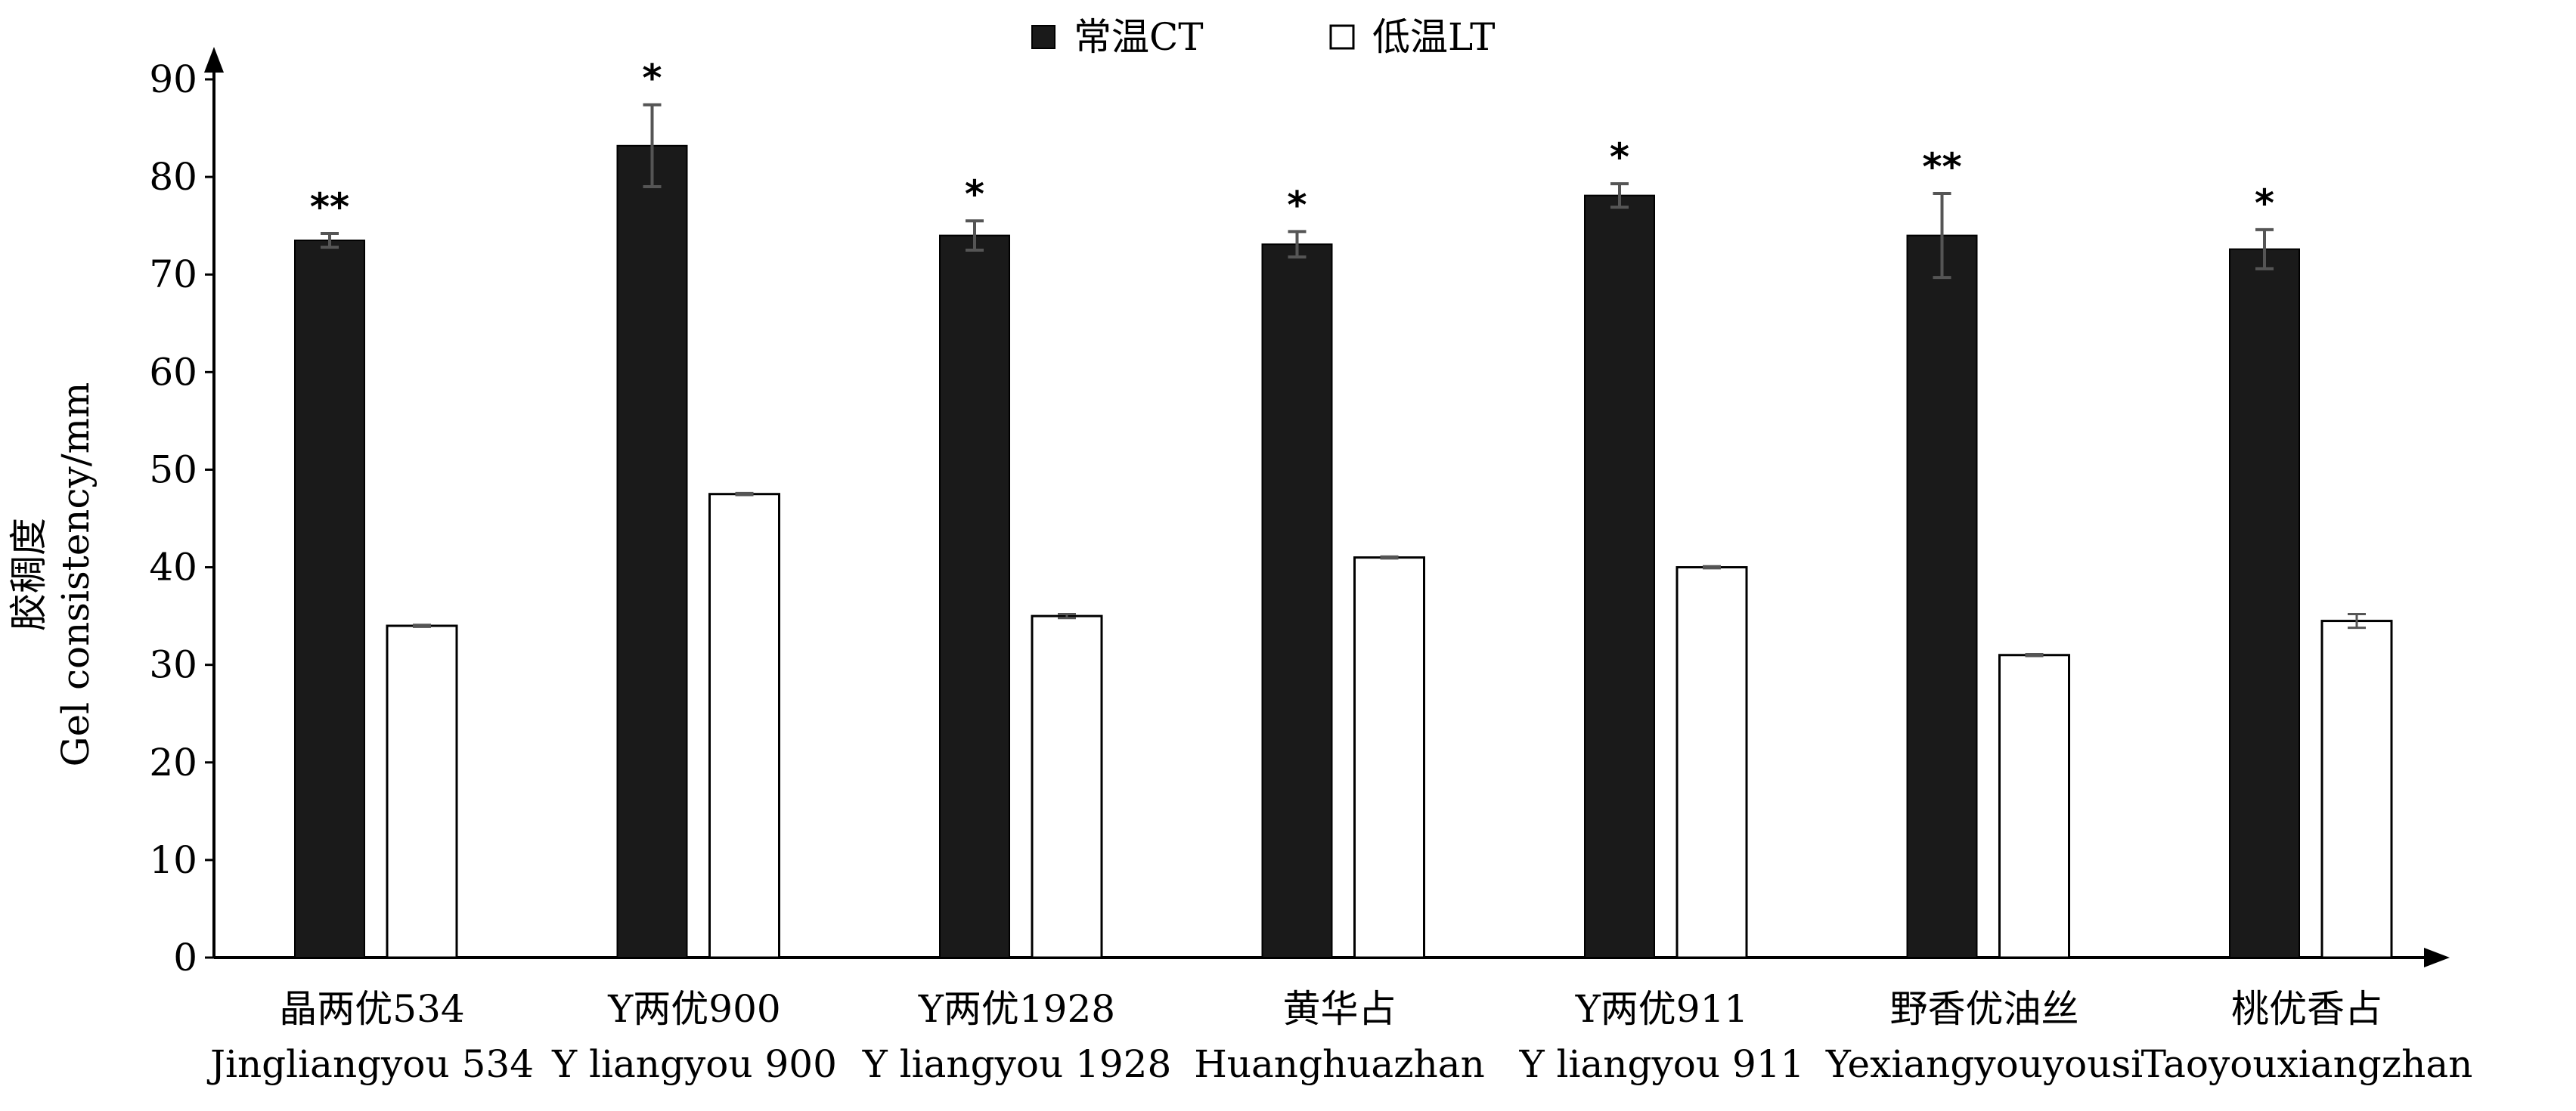 This screenshot has height=1111, width=2576. What do you see at coordinates (2307, 1064) in the screenshot?
I see `x-category-label-en: Taoyouxiangzhan` at bounding box center [2307, 1064].